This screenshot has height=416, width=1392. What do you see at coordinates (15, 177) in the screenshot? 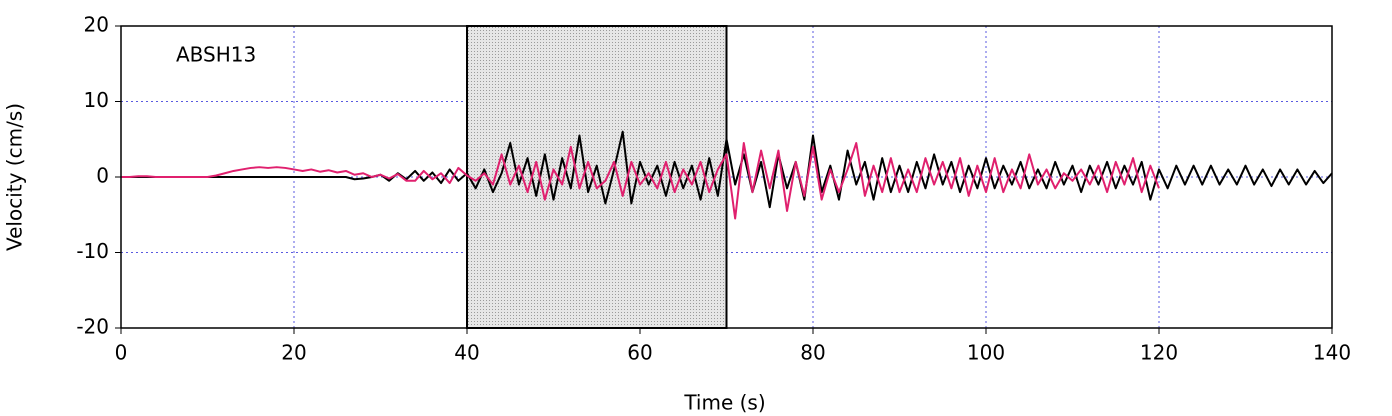
I see `y-axis-label: Velocity (cm/s)` at bounding box center [15, 177].